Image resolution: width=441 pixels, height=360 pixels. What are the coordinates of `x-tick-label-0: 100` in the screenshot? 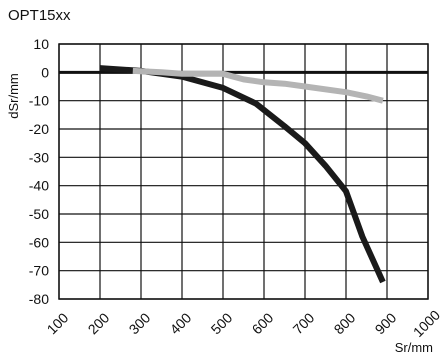 It's located at (58, 323).